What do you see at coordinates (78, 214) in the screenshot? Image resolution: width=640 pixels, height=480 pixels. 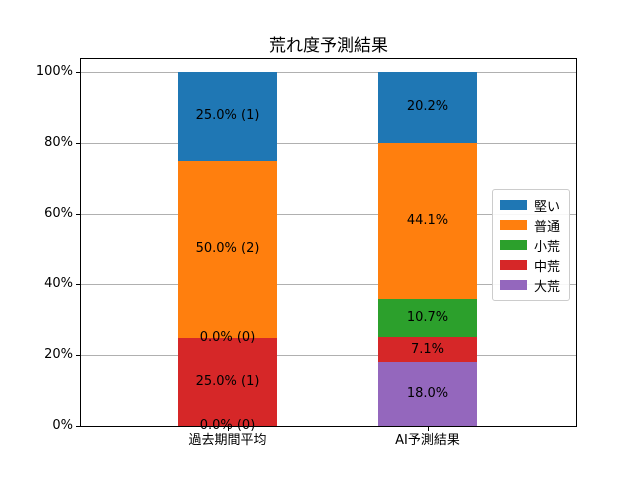 I see `ytick-mark-60%` at bounding box center [78, 214].